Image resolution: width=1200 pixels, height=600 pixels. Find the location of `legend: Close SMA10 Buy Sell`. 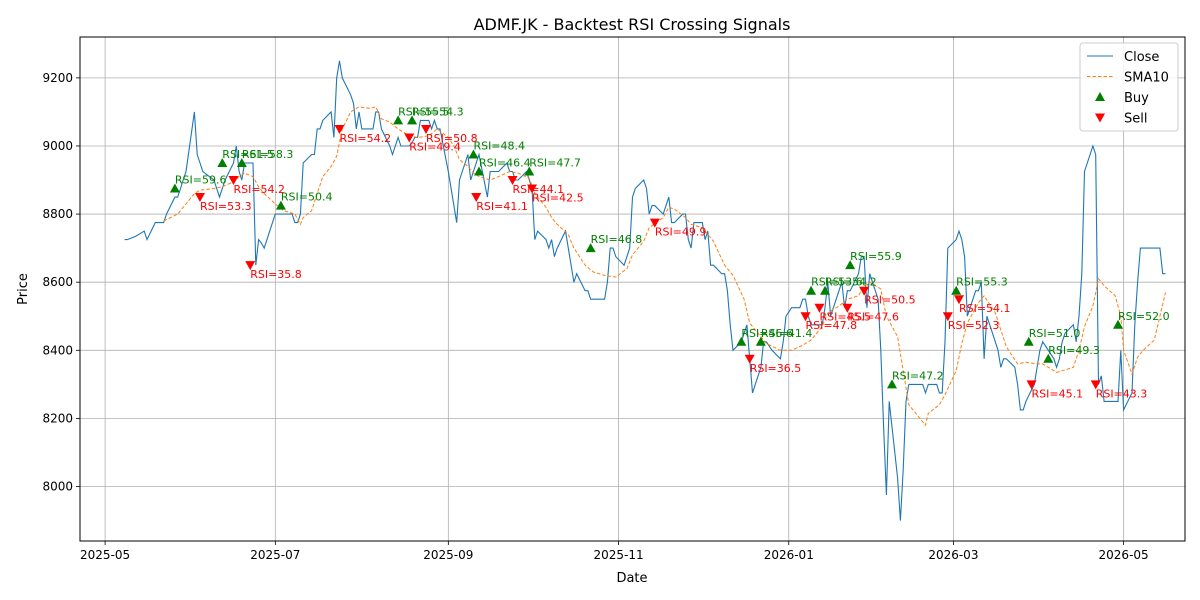

legend: Close SMA10 Buy Sell is located at coordinates (1129, 87).